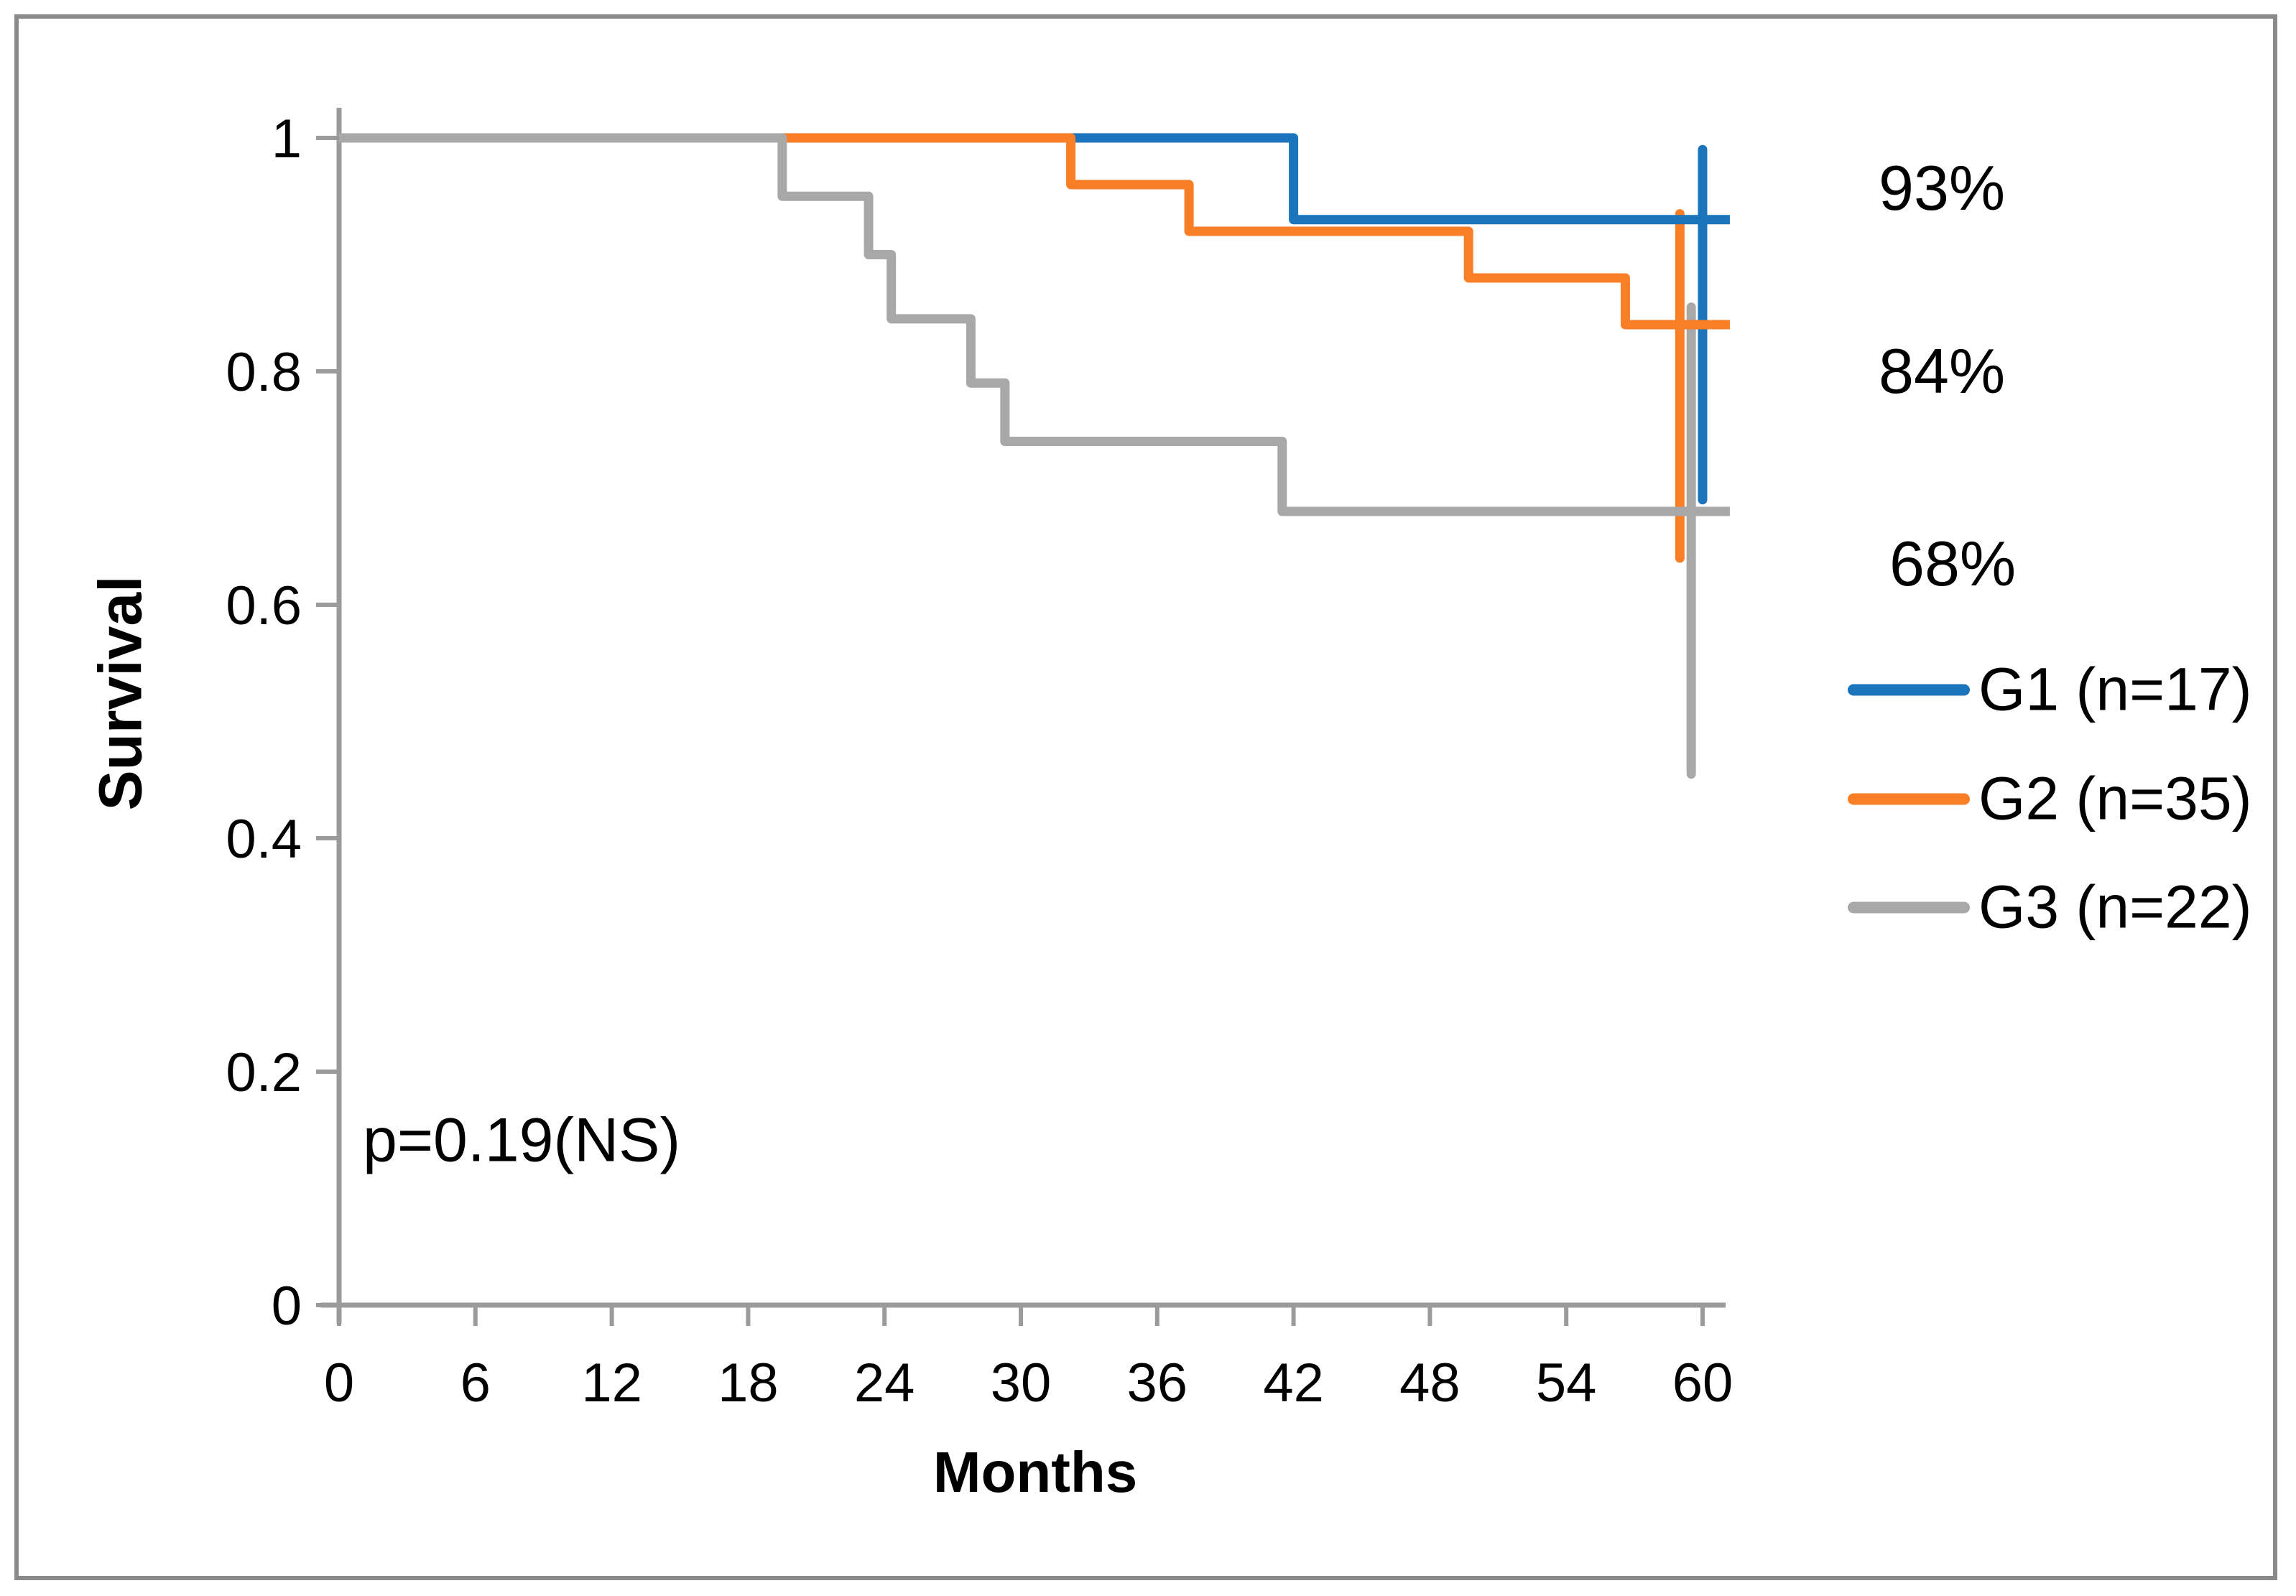 This screenshot has height=1596, width=2296. What do you see at coordinates (1157, 1383) in the screenshot?
I see `x-tick-label: 36` at bounding box center [1157, 1383].